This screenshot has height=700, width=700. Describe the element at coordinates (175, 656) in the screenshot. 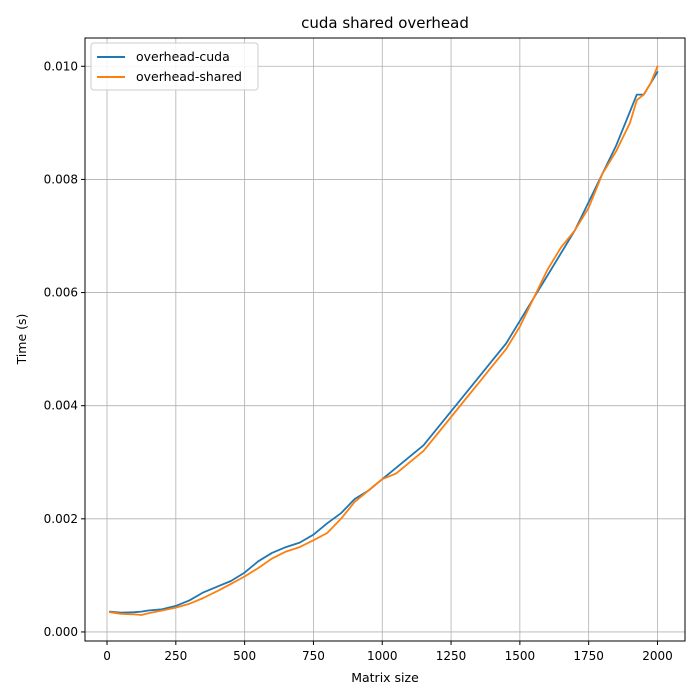

I see `x-tick-label: 250` at that location.